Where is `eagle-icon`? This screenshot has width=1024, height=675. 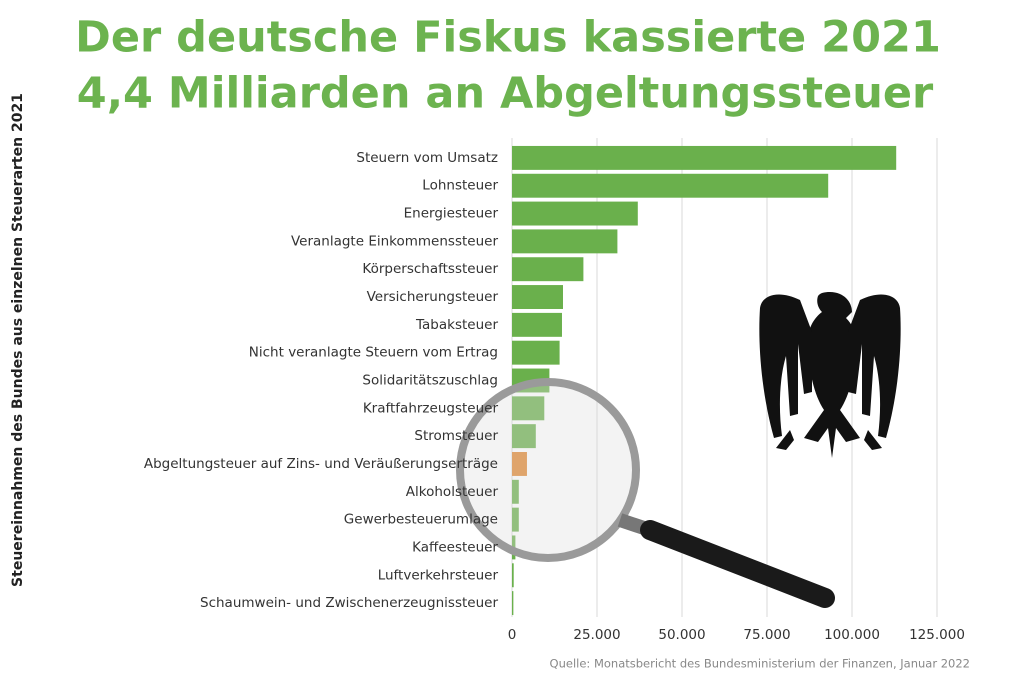 eagle-icon is located at coordinates (830, 375).